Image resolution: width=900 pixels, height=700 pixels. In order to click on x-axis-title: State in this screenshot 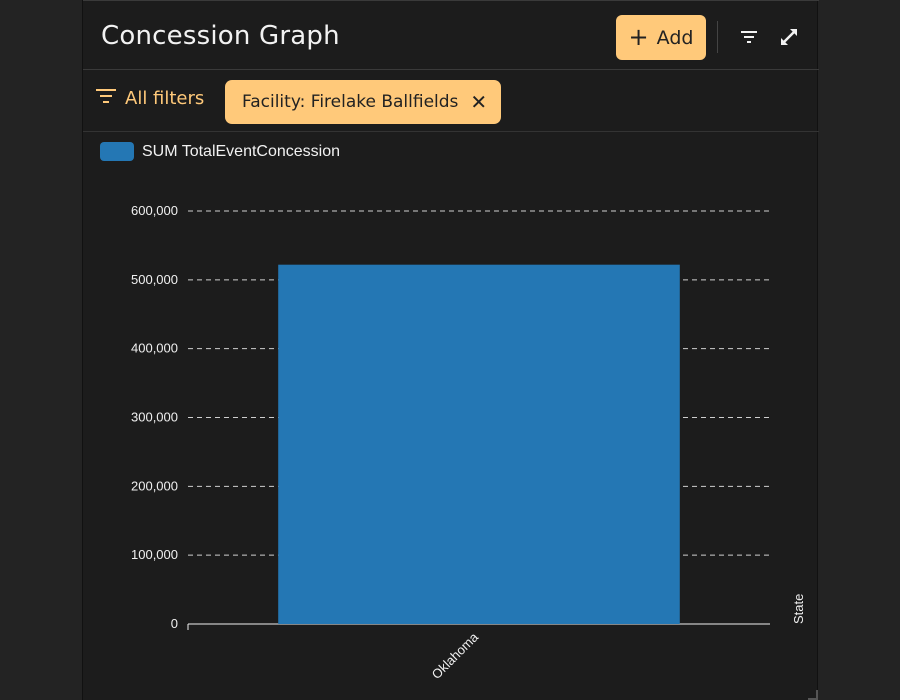, I will do `click(798, 609)`.